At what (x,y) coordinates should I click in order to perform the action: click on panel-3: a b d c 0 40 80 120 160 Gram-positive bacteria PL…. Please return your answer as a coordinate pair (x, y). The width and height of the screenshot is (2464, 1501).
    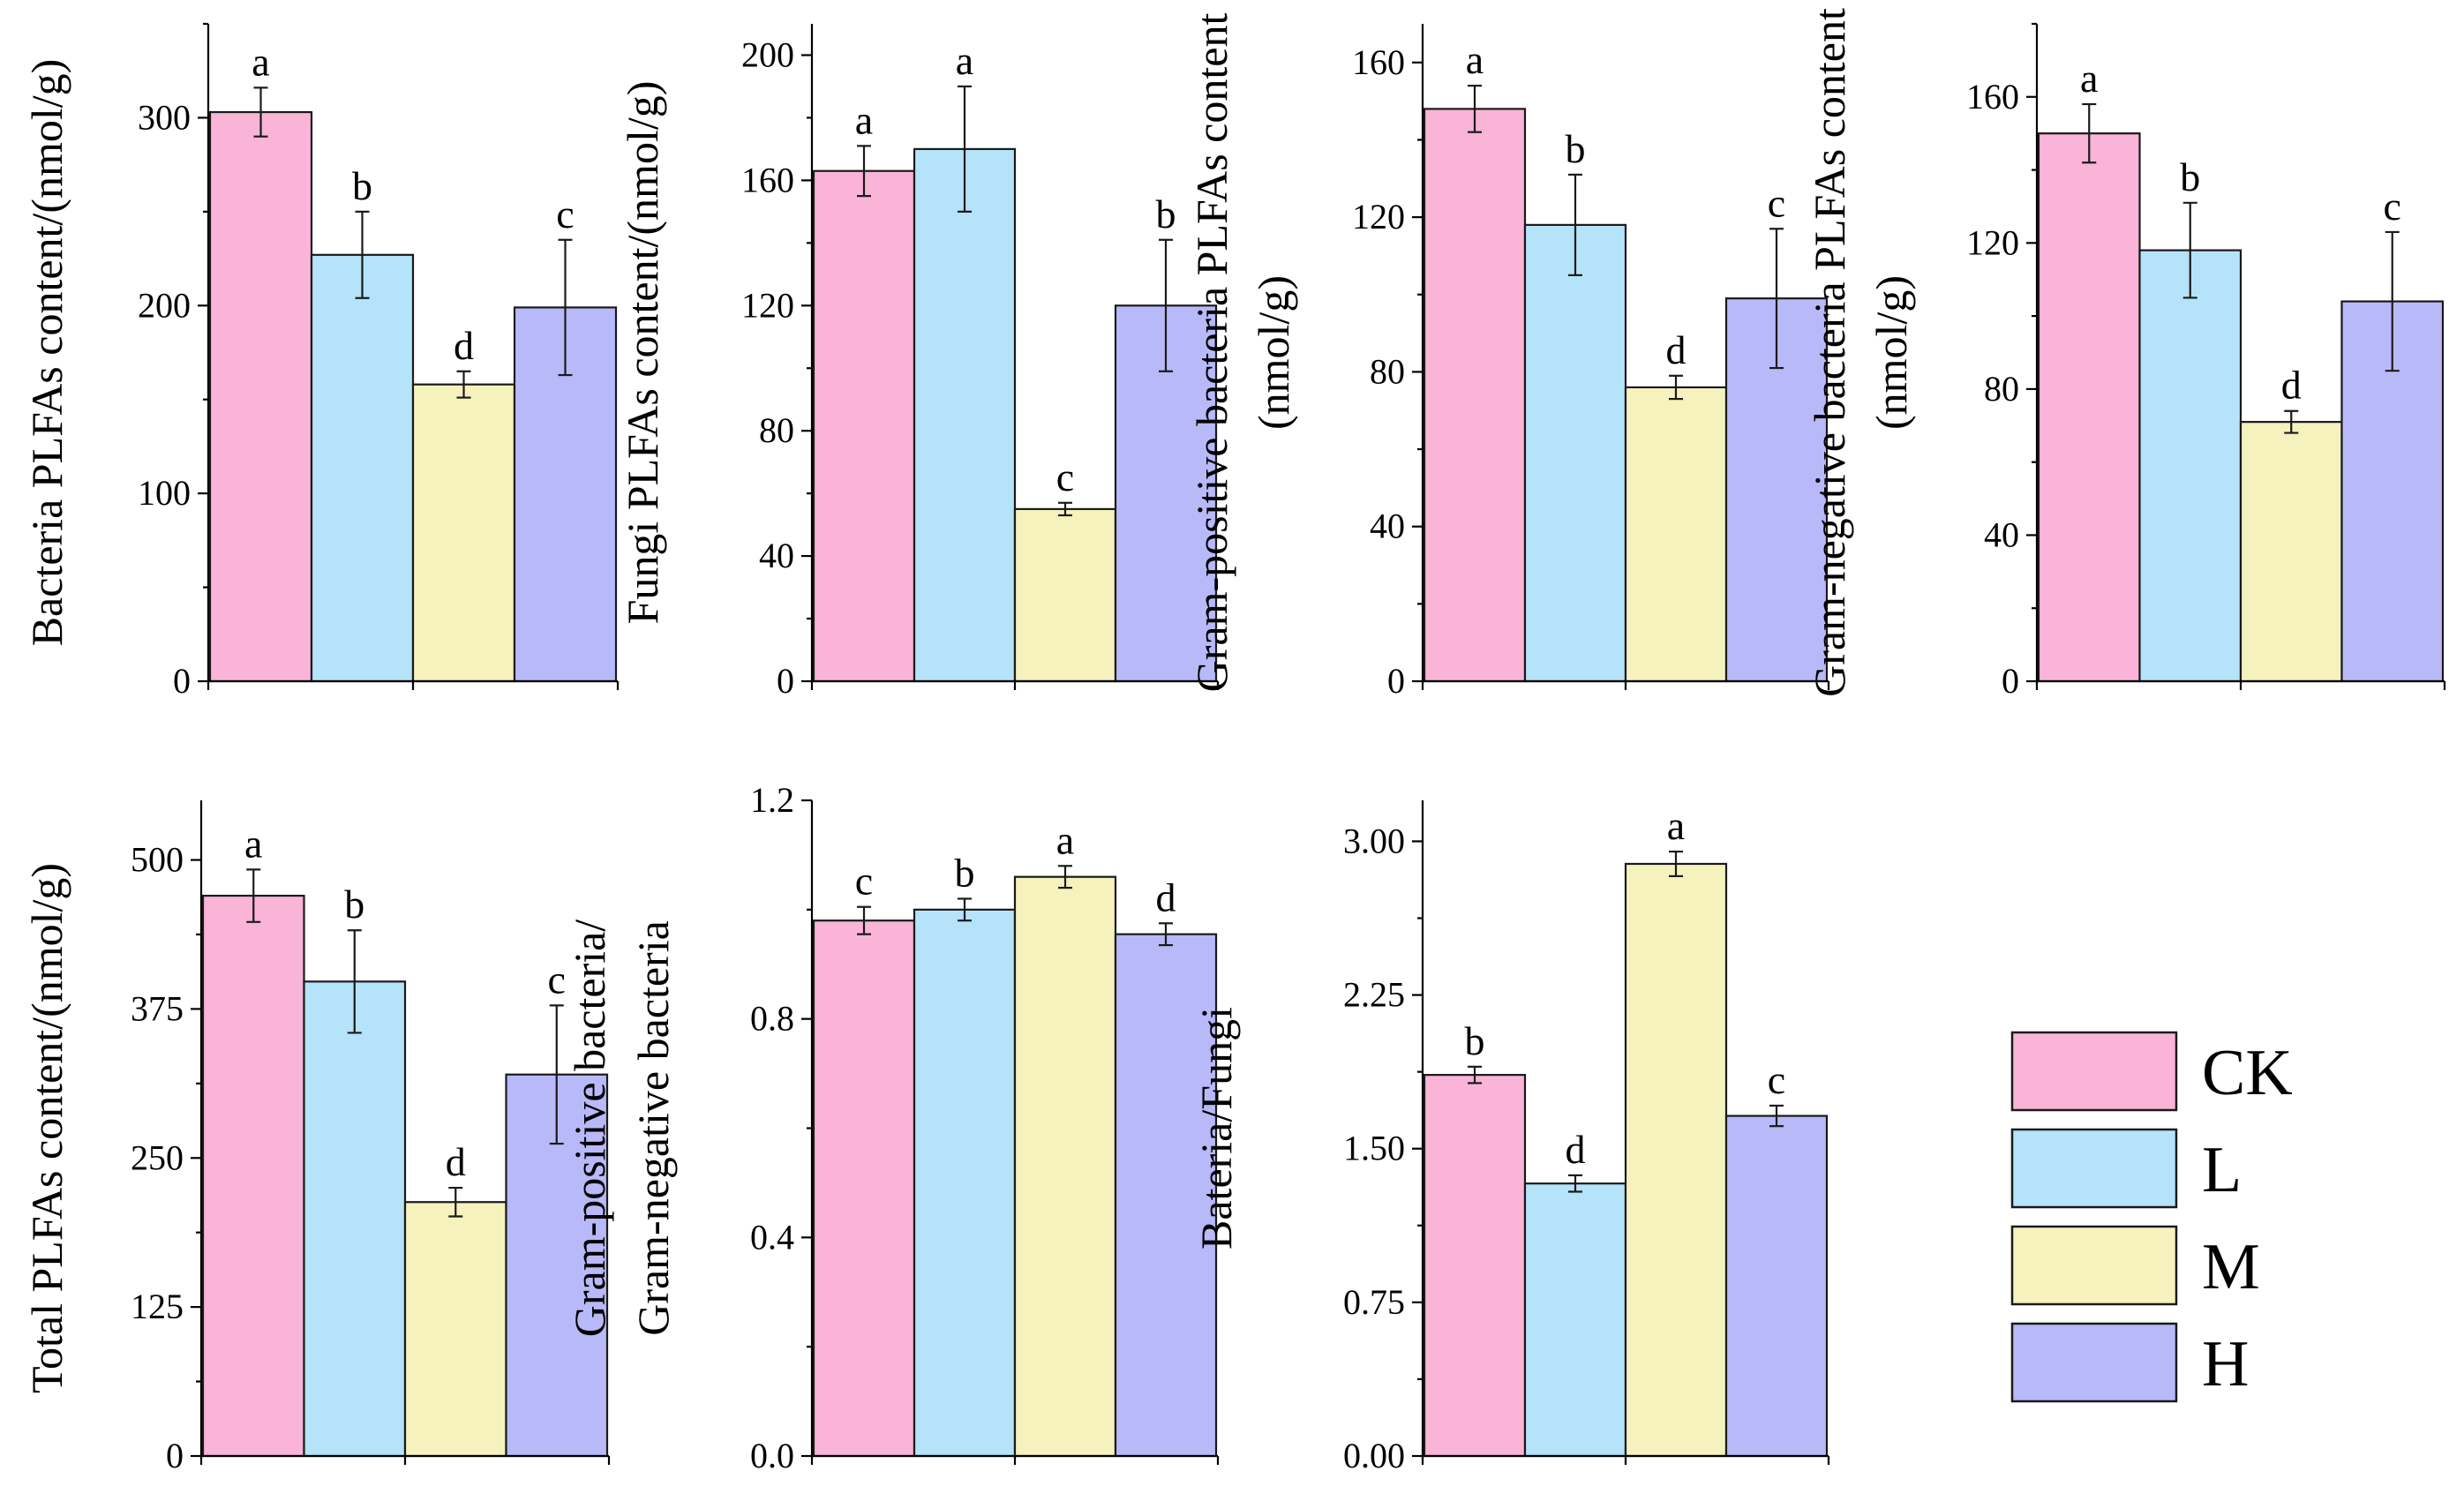
    Looking at the image, I should click on (1508, 357).